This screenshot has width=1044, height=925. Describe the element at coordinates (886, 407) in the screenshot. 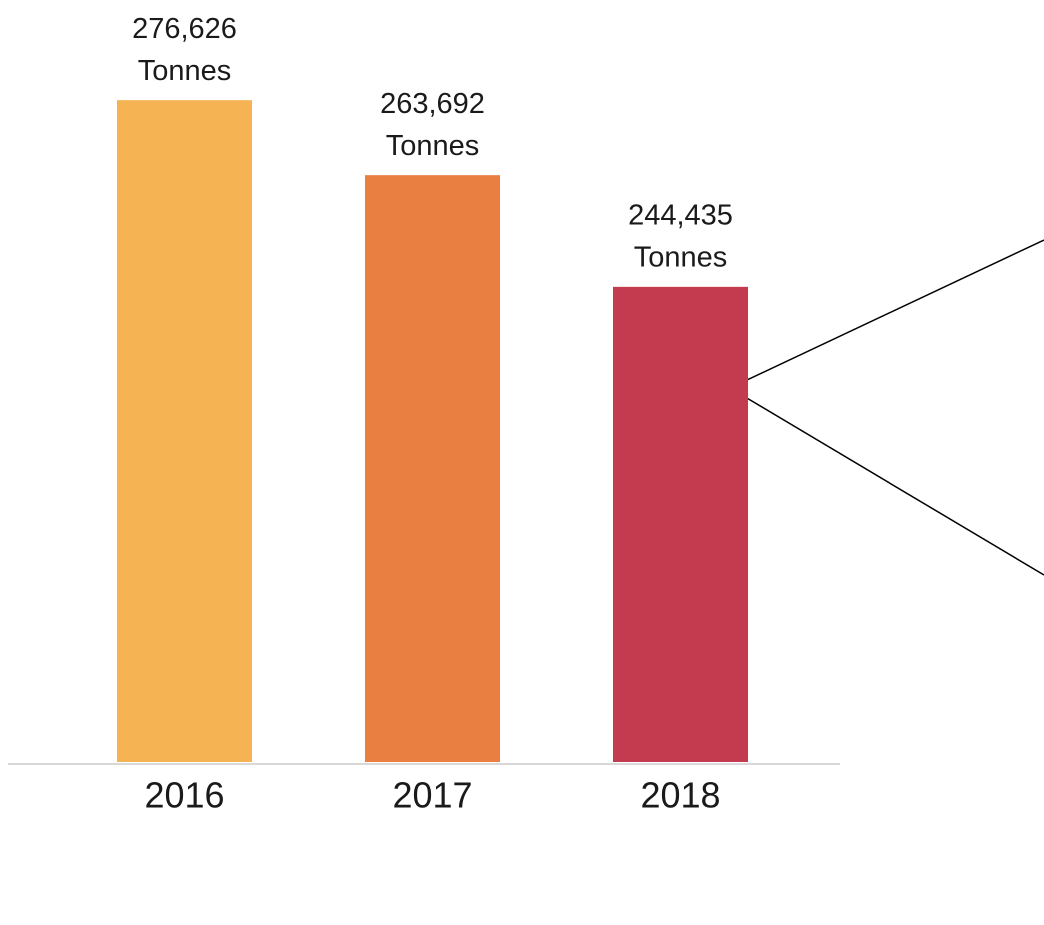

I see `callout-lines` at that location.